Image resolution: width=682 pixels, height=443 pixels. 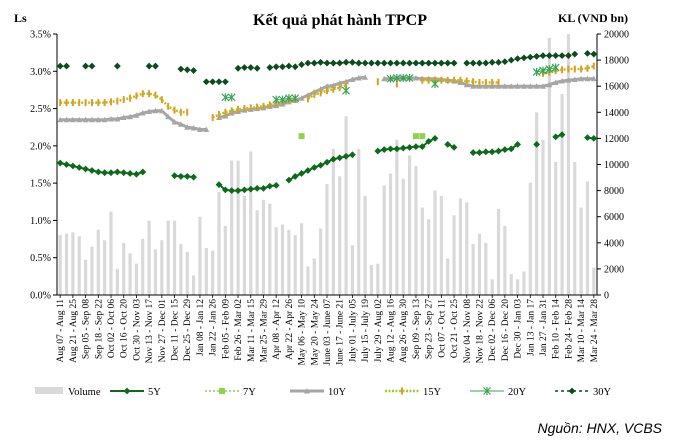 What do you see at coordinates (430, 329) in the screenshot?
I see `x-tick-label: Sep 23 - Sep 27` at bounding box center [430, 329].